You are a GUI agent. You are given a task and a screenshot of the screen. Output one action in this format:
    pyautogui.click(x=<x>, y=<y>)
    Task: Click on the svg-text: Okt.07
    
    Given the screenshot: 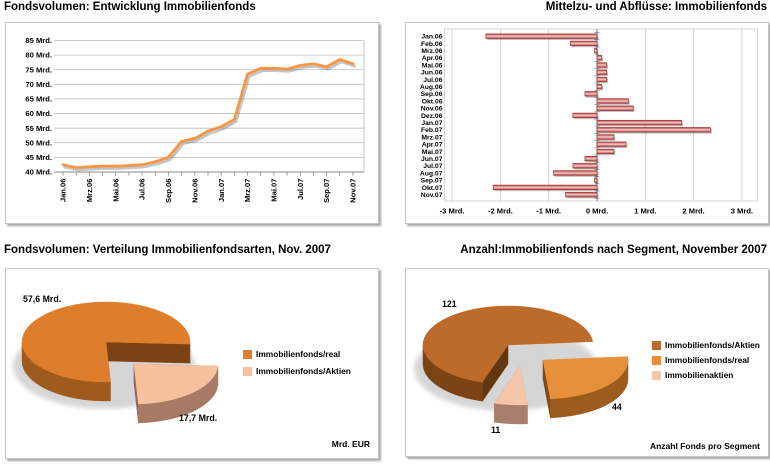 What is the action you would take?
    pyautogui.click(x=432, y=188)
    